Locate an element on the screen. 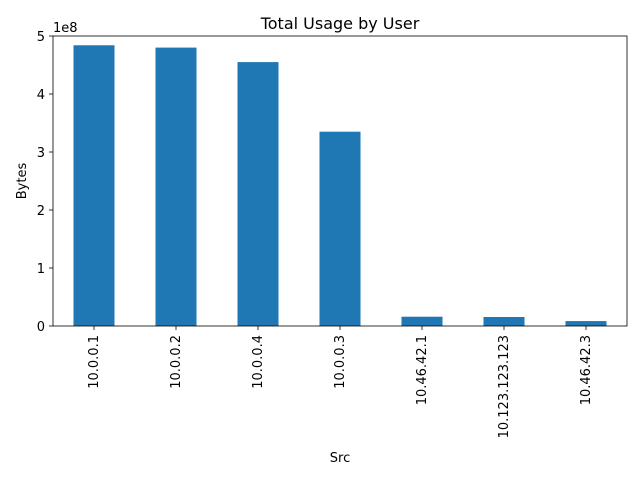 This screenshot has width=640, height=480. y-tick-label: 4 is located at coordinates (41, 95).